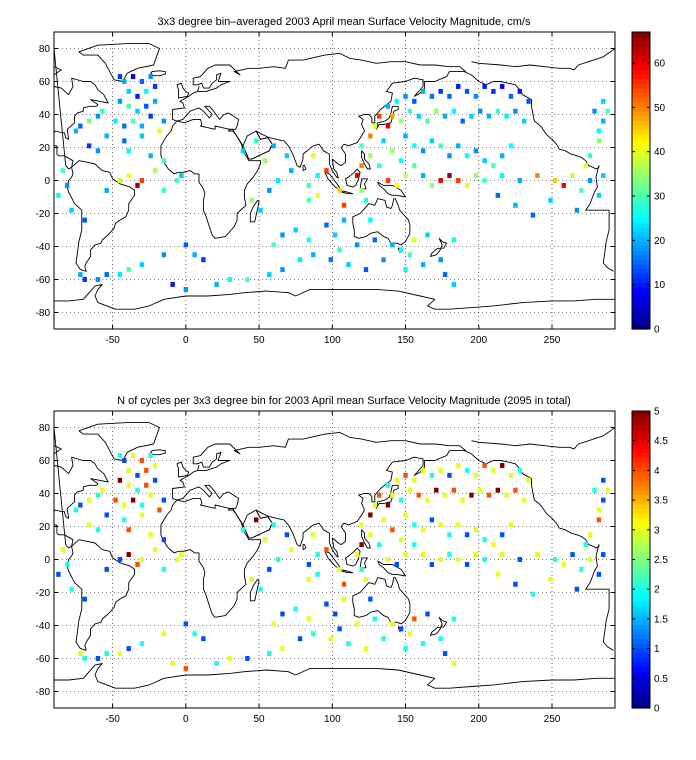  What do you see at coordinates (405, 340) in the screenshot?
I see `velocity-xtick-label: 150` at bounding box center [405, 340].